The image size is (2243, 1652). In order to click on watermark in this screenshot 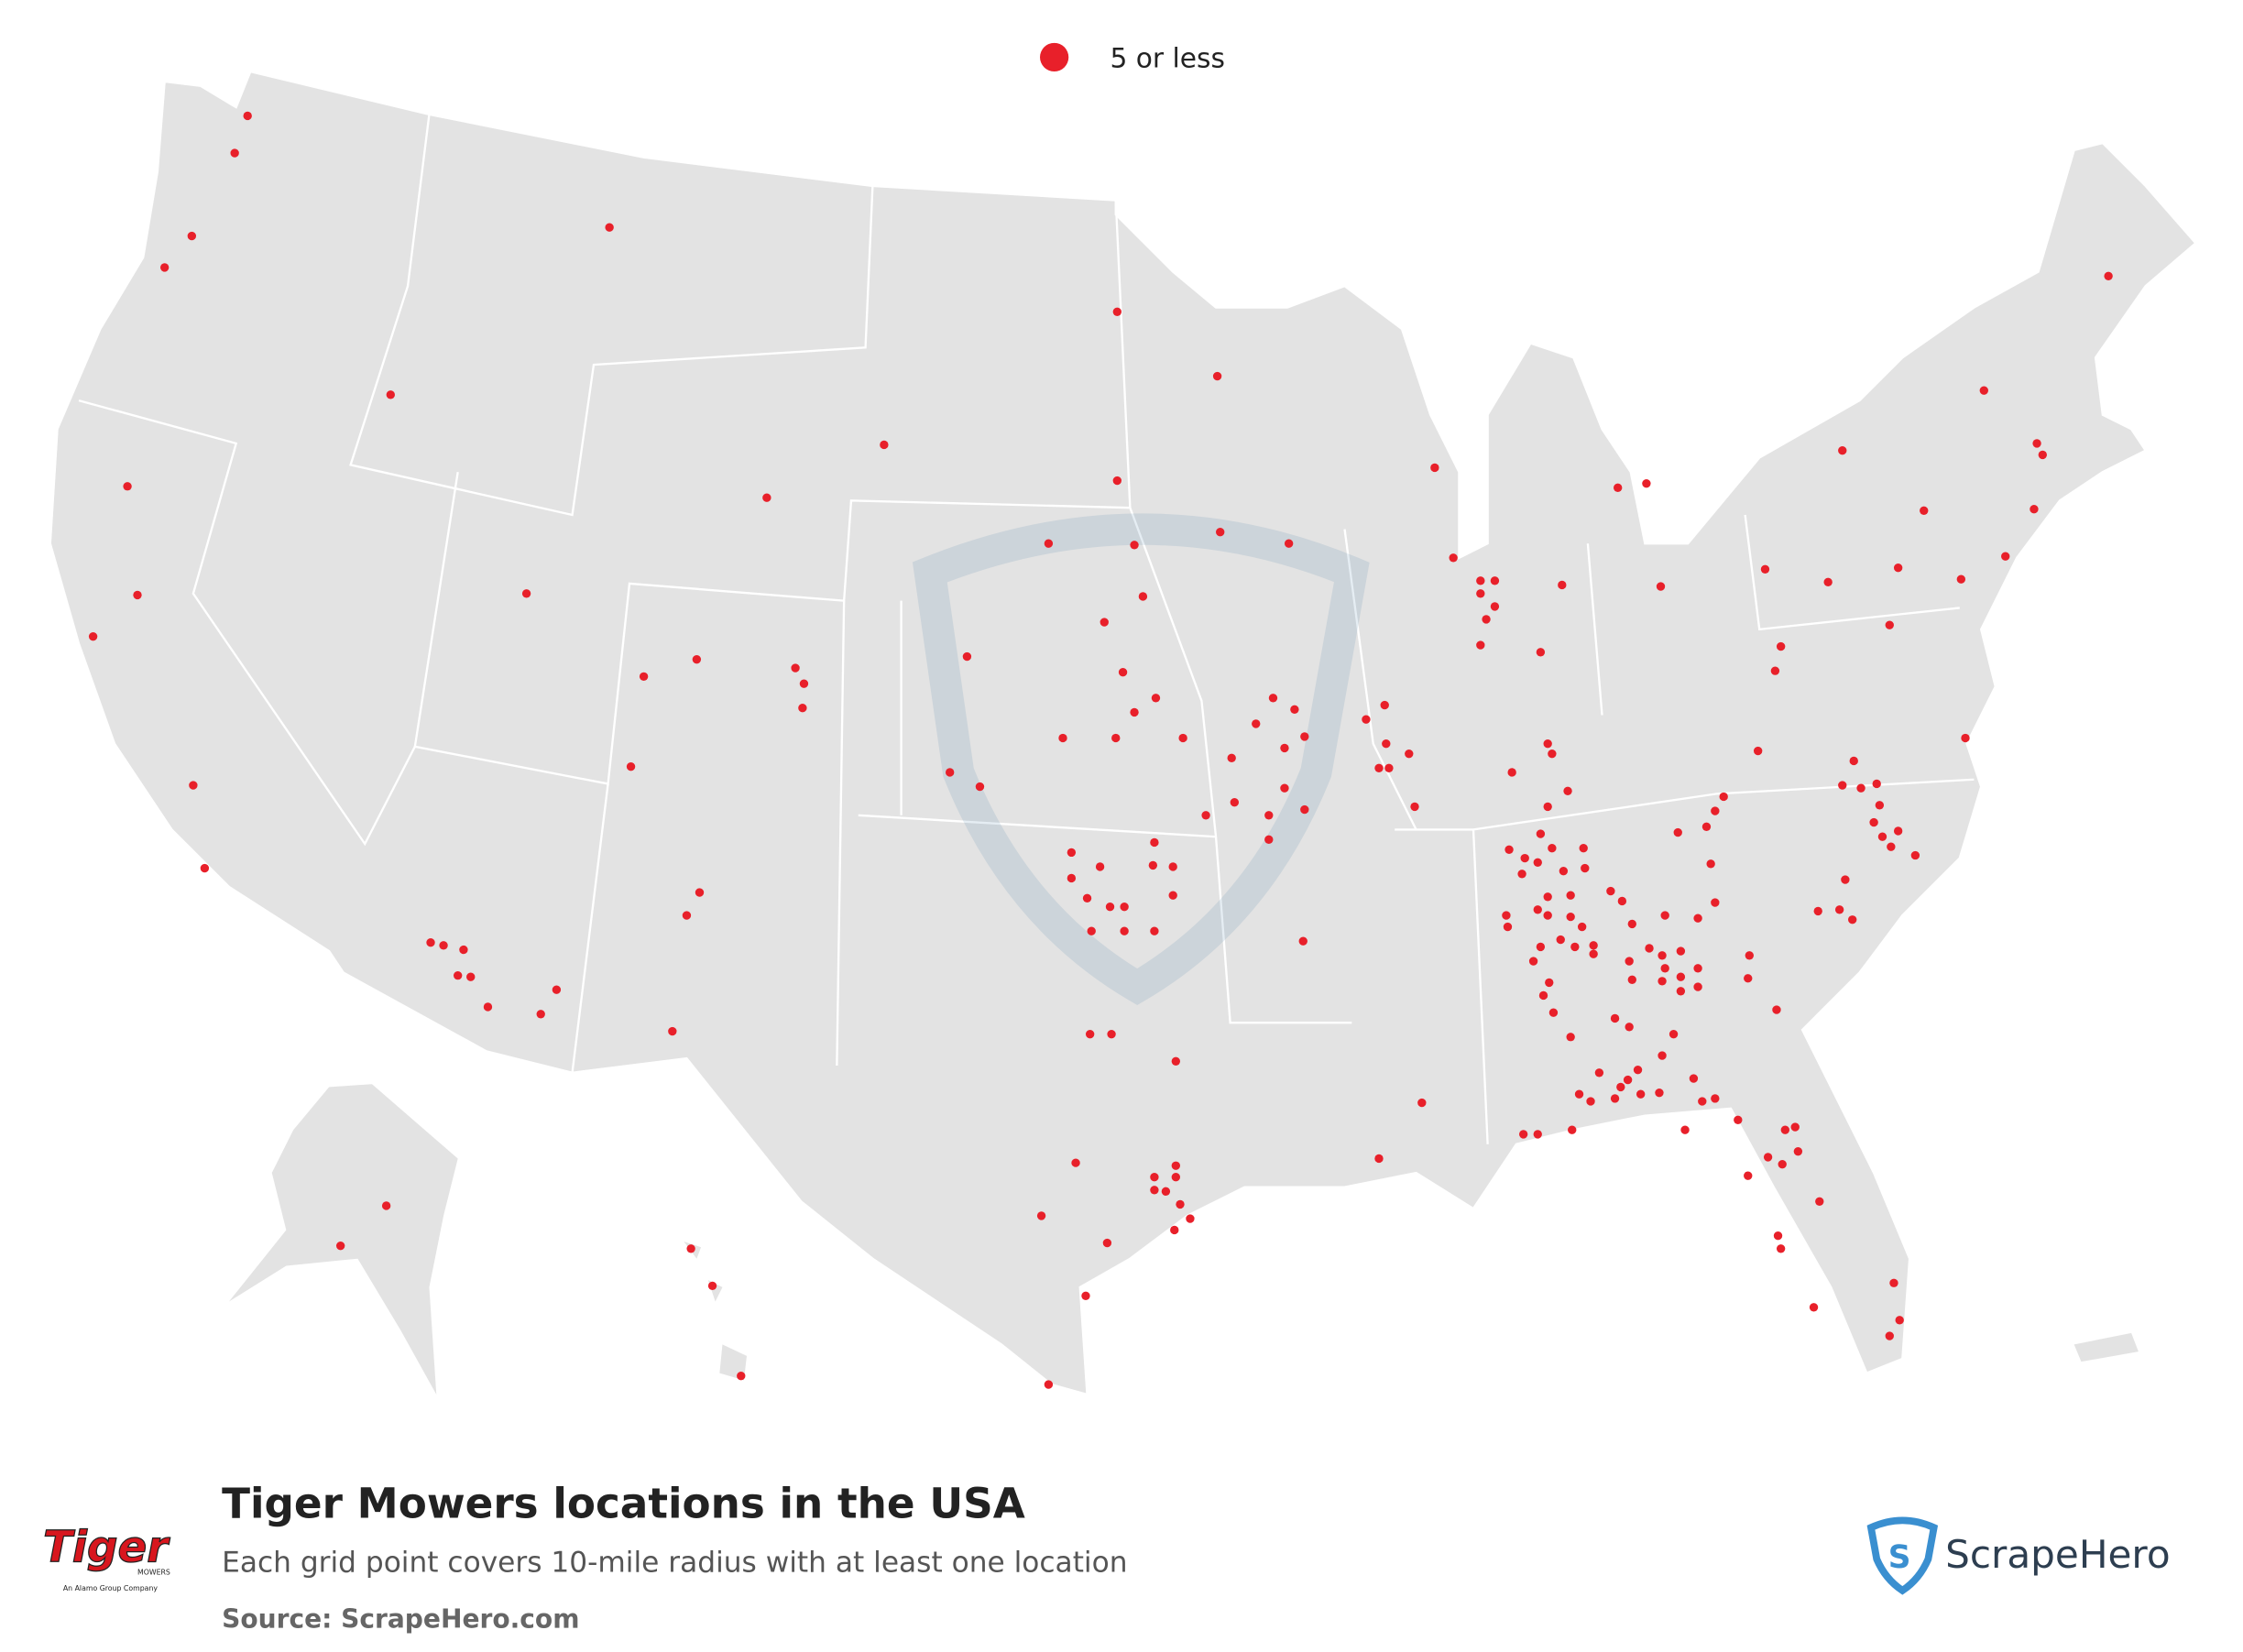, I will do `click(1141, 759)`.